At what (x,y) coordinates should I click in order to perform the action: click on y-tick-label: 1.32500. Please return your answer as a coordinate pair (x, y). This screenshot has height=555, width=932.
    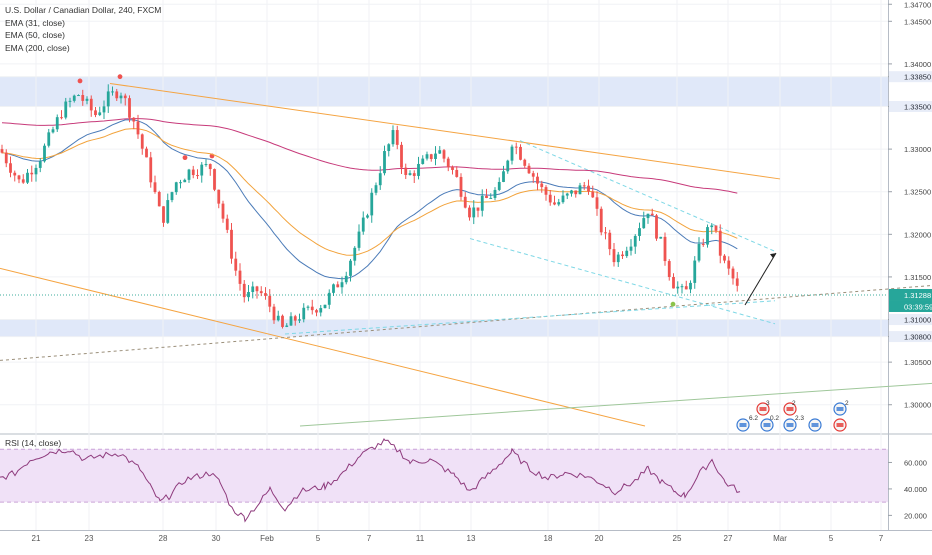
    Looking at the image, I should click on (917, 192).